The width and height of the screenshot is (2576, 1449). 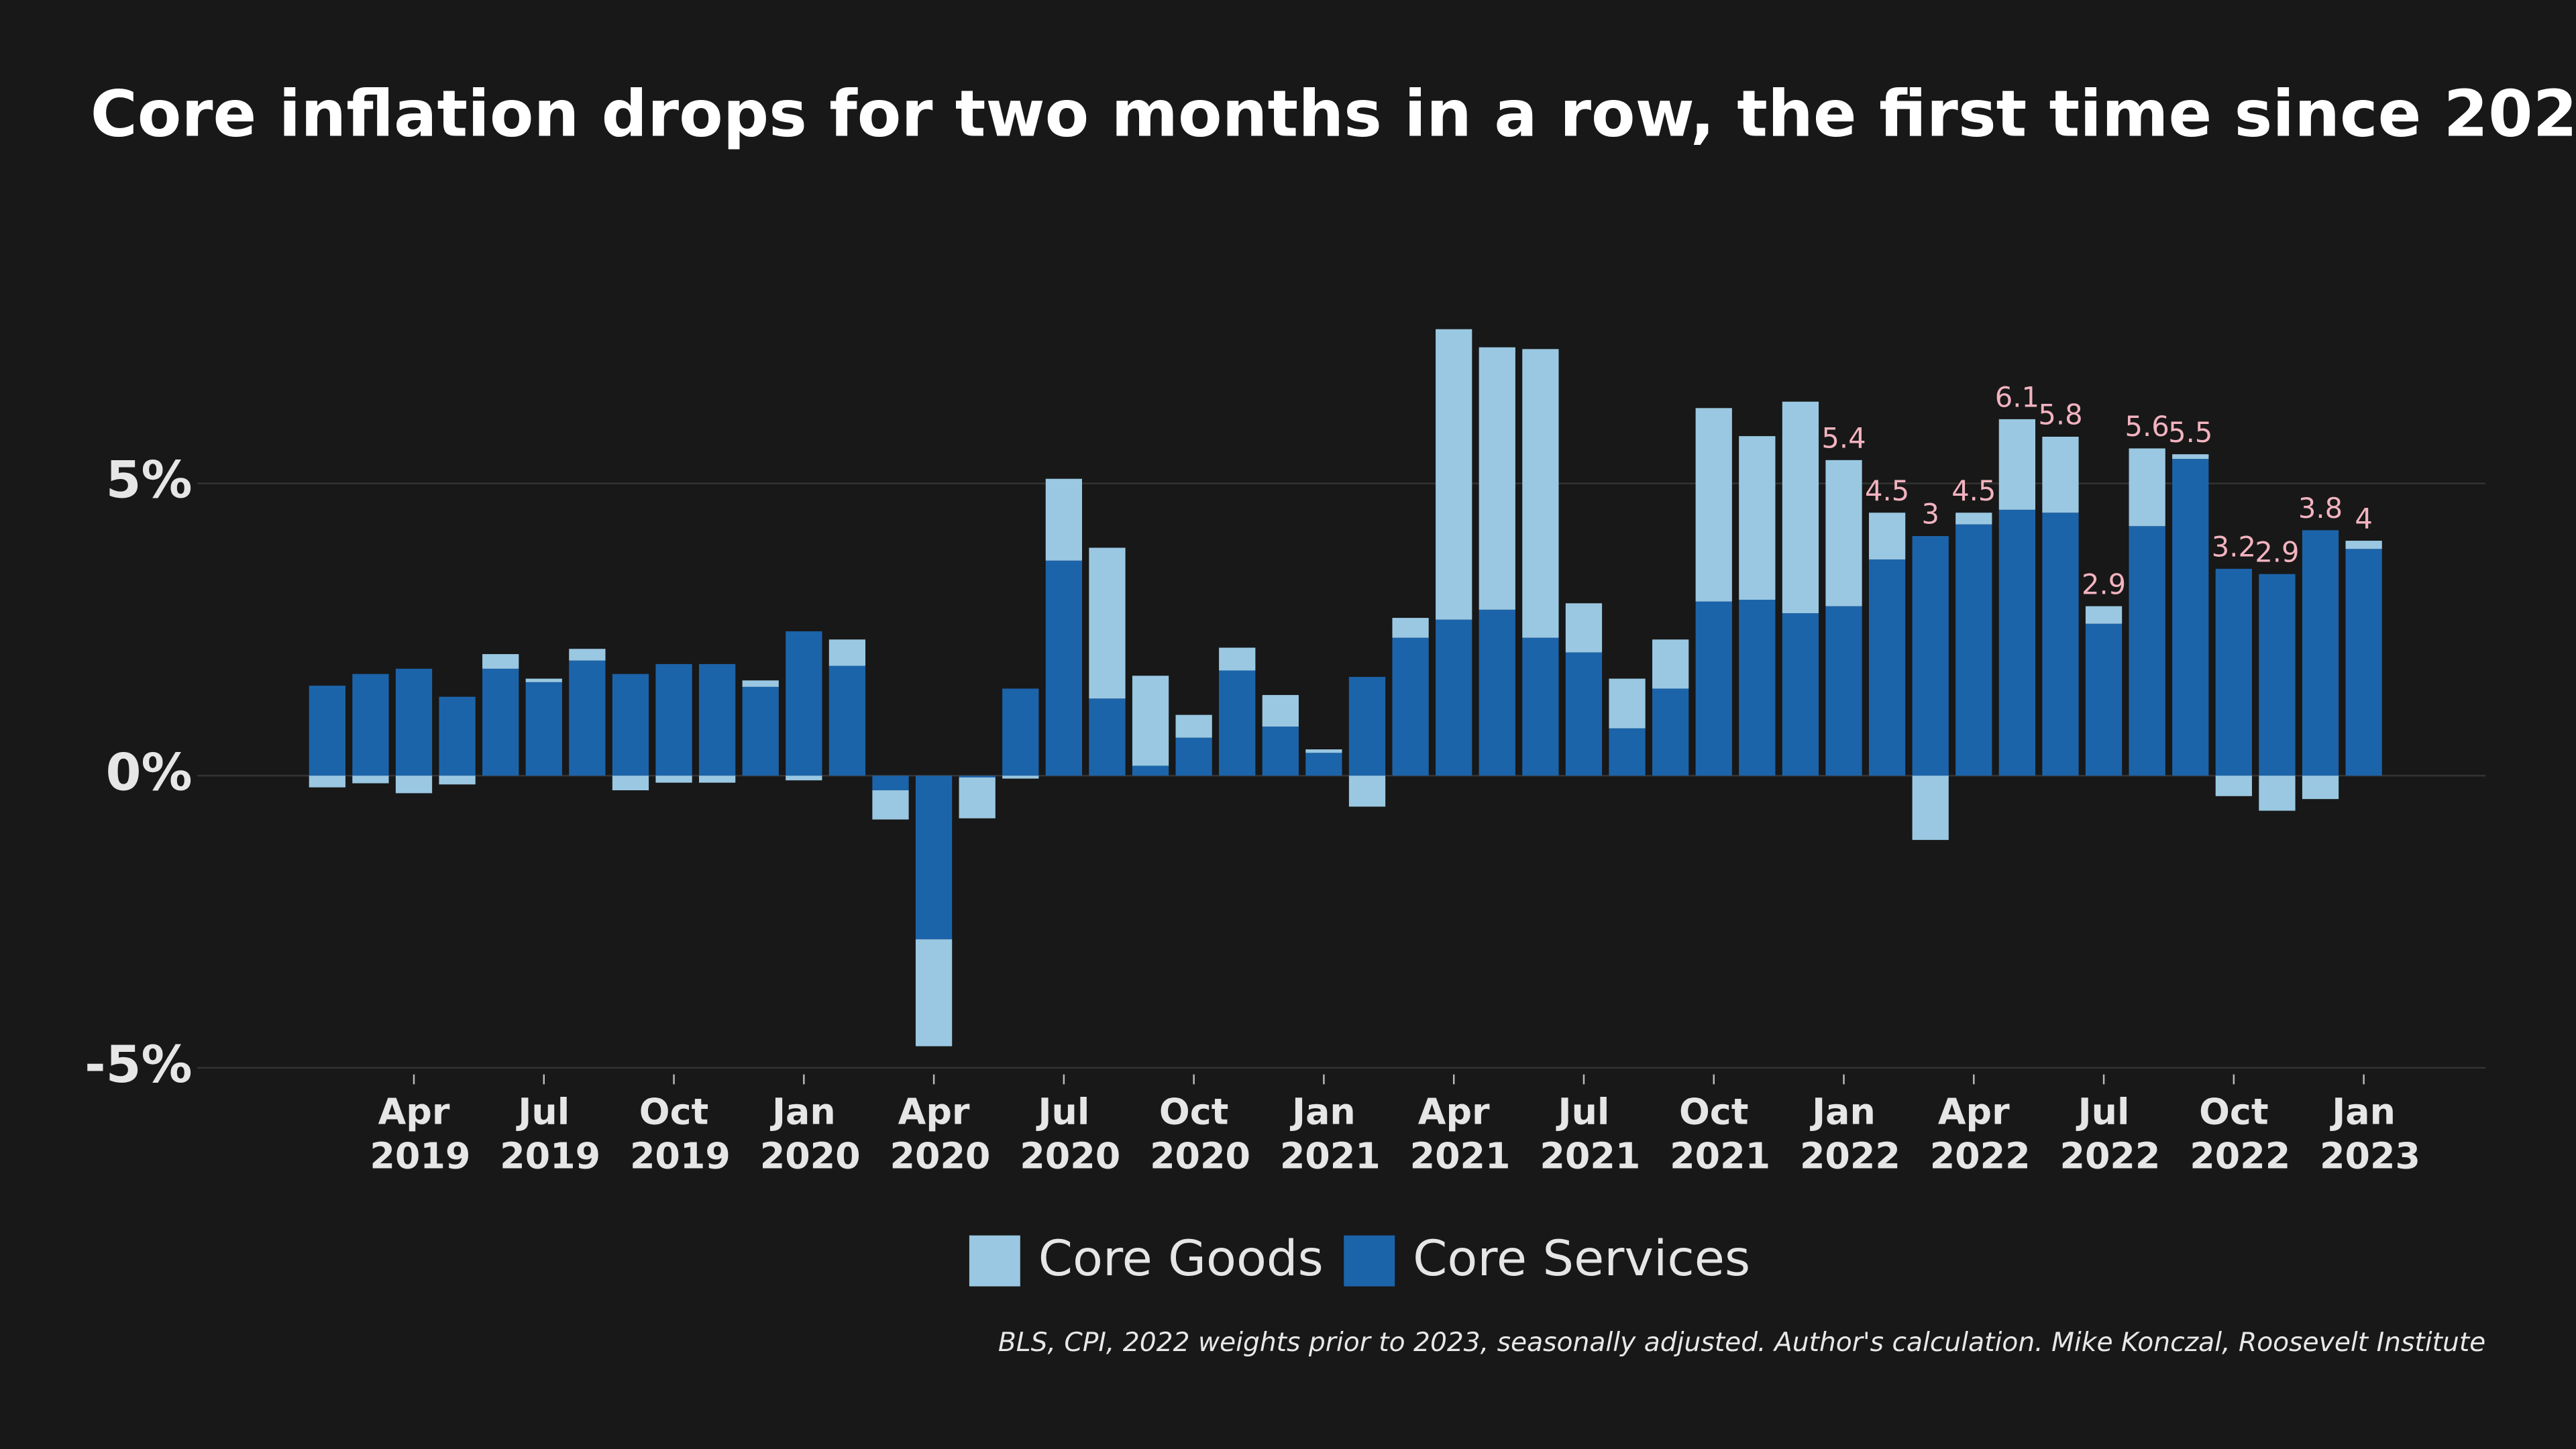 I want to click on y-tick-label: 0%, so click(x=149, y=772).